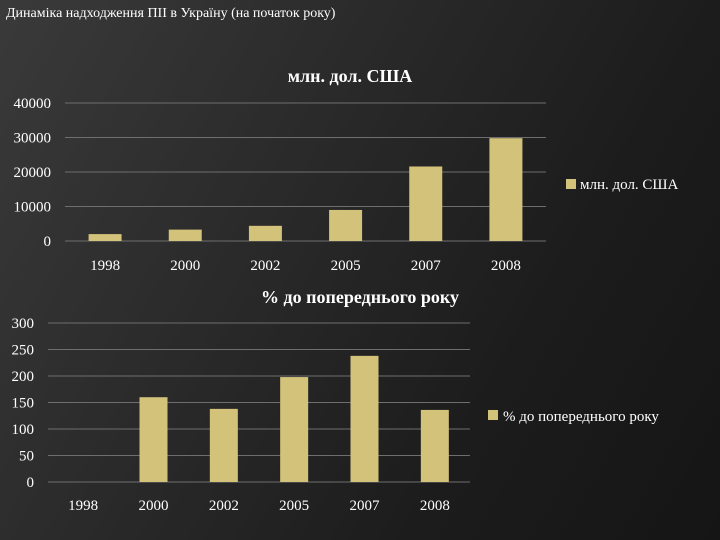 Image resolution: width=720 pixels, height=540 pixels. What do you see at coordinates (581, 417) in the screenshot?
I see `legend-label: % до попереднього року` at bounding box center [581, 417].